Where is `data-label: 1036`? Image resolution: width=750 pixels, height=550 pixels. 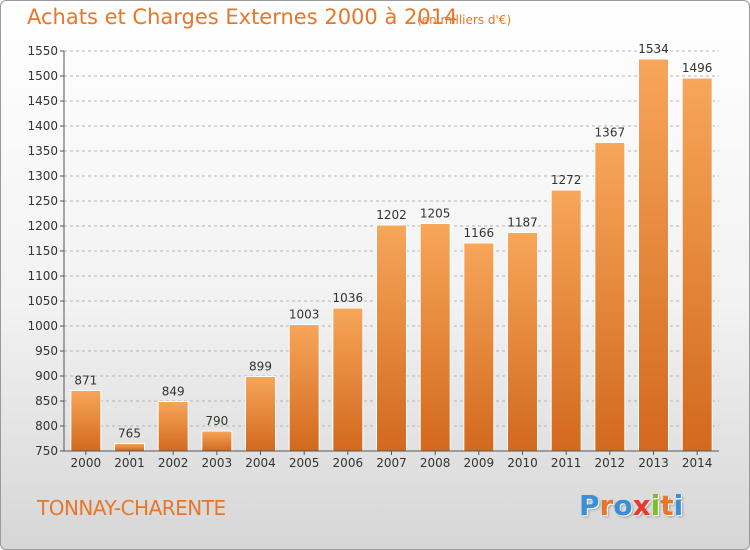 data-label: 1036 is located at coordinates (348, 298).